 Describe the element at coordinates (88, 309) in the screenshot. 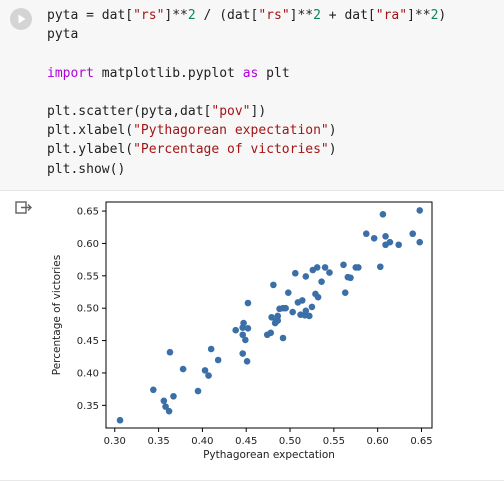

I see `y-tick-label: 0.50` at that location.